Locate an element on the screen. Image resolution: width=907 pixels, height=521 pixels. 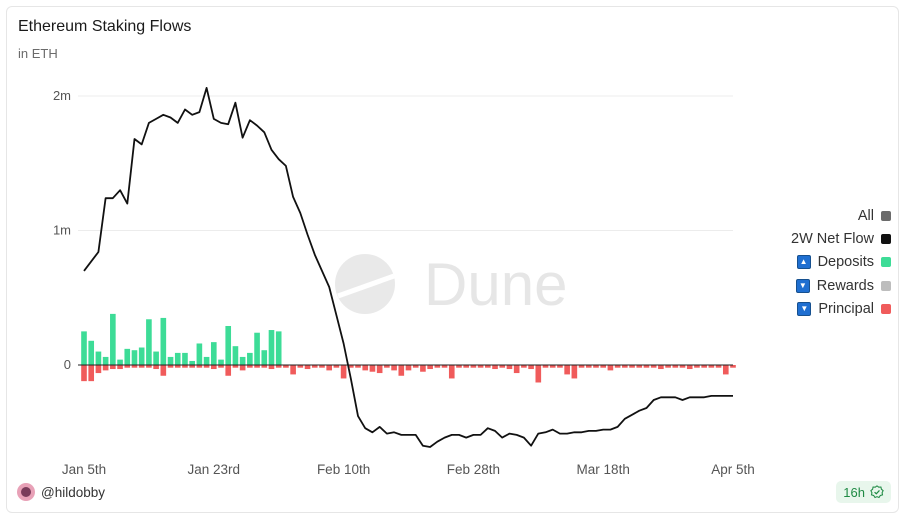
sort-down-icon: ▼ is located at coordinates (804, 308).